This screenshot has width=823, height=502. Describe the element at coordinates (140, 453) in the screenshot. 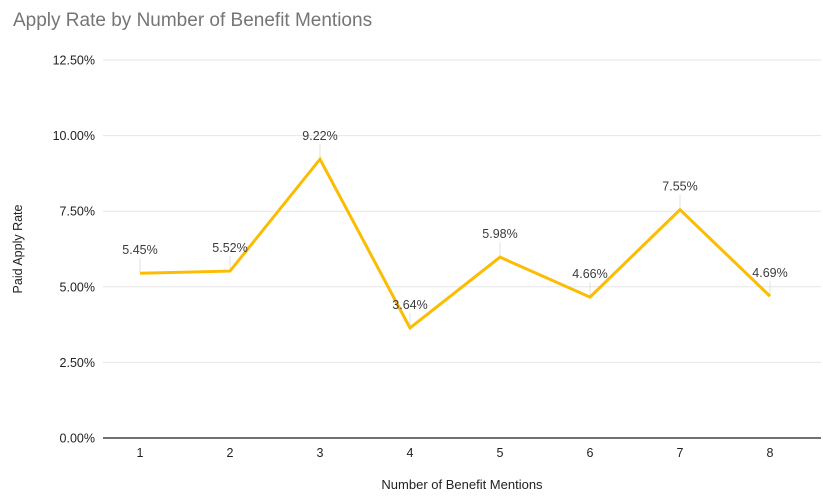

I see `x-tick-label: 1` at that location.